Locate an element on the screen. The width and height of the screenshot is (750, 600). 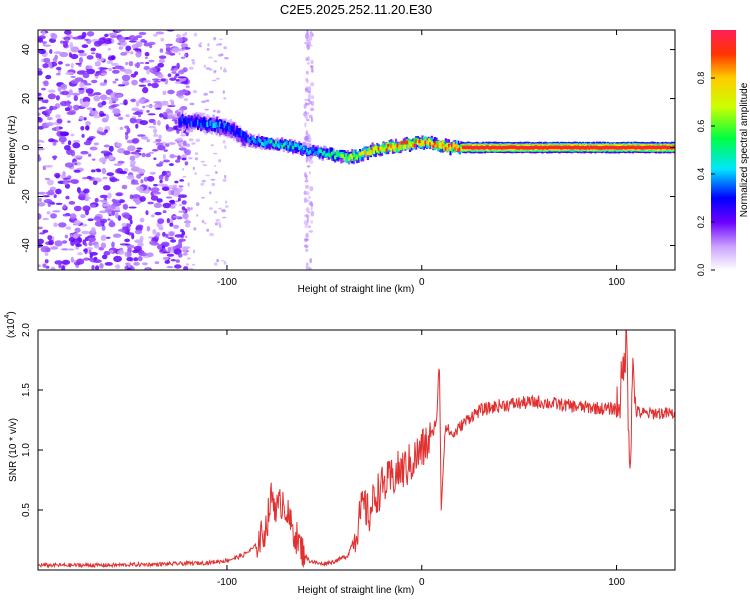
snr-x-label: Height of straight line (km) is located at coordinates (356, 590).